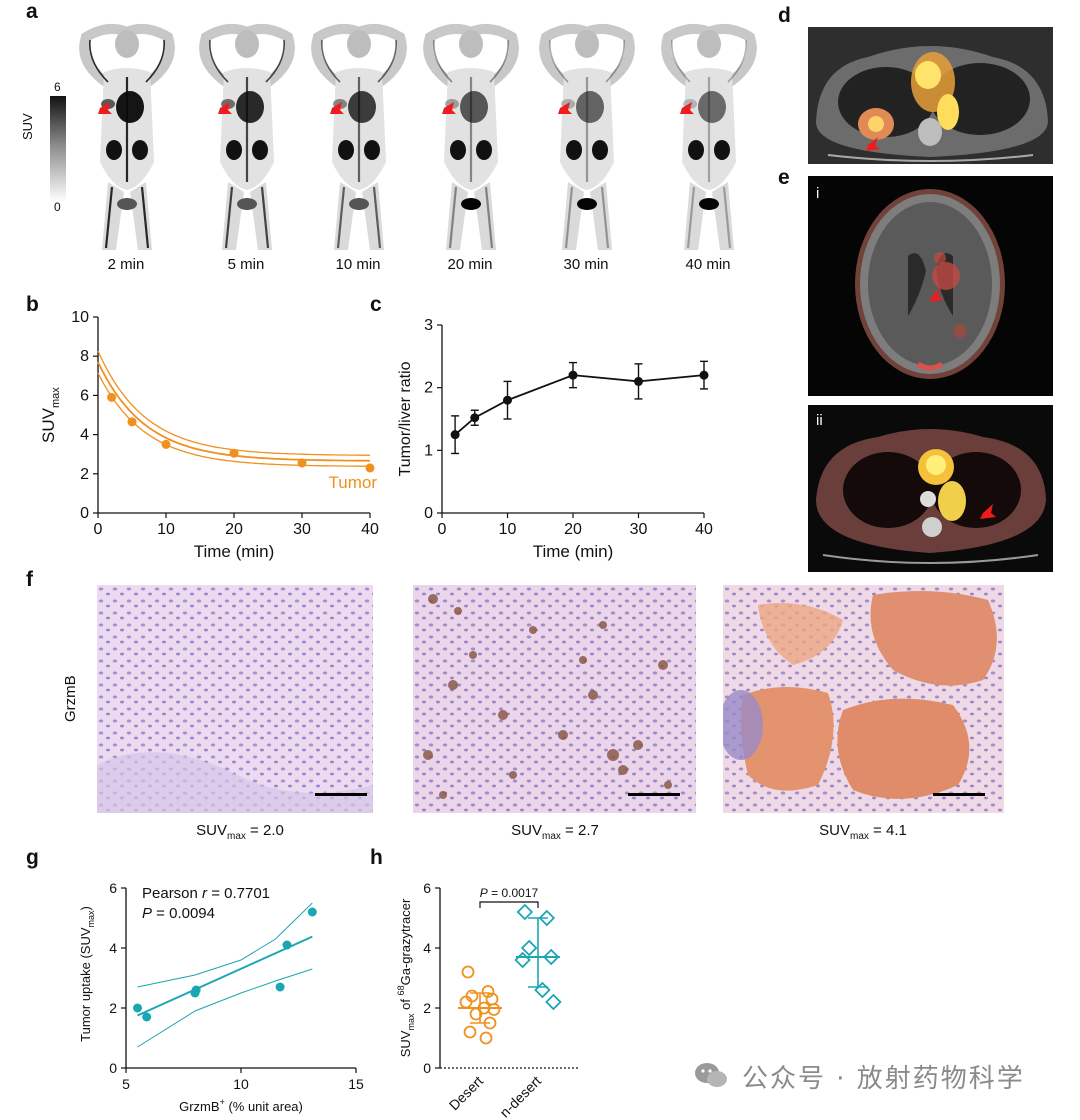 Image resolution: width=1080 pixels, height=1120 pixels. What do you see at coordinates (126, 264) in the screenshot?
I see `timepoint-label: 2 min` at bounding box center [126, 264].